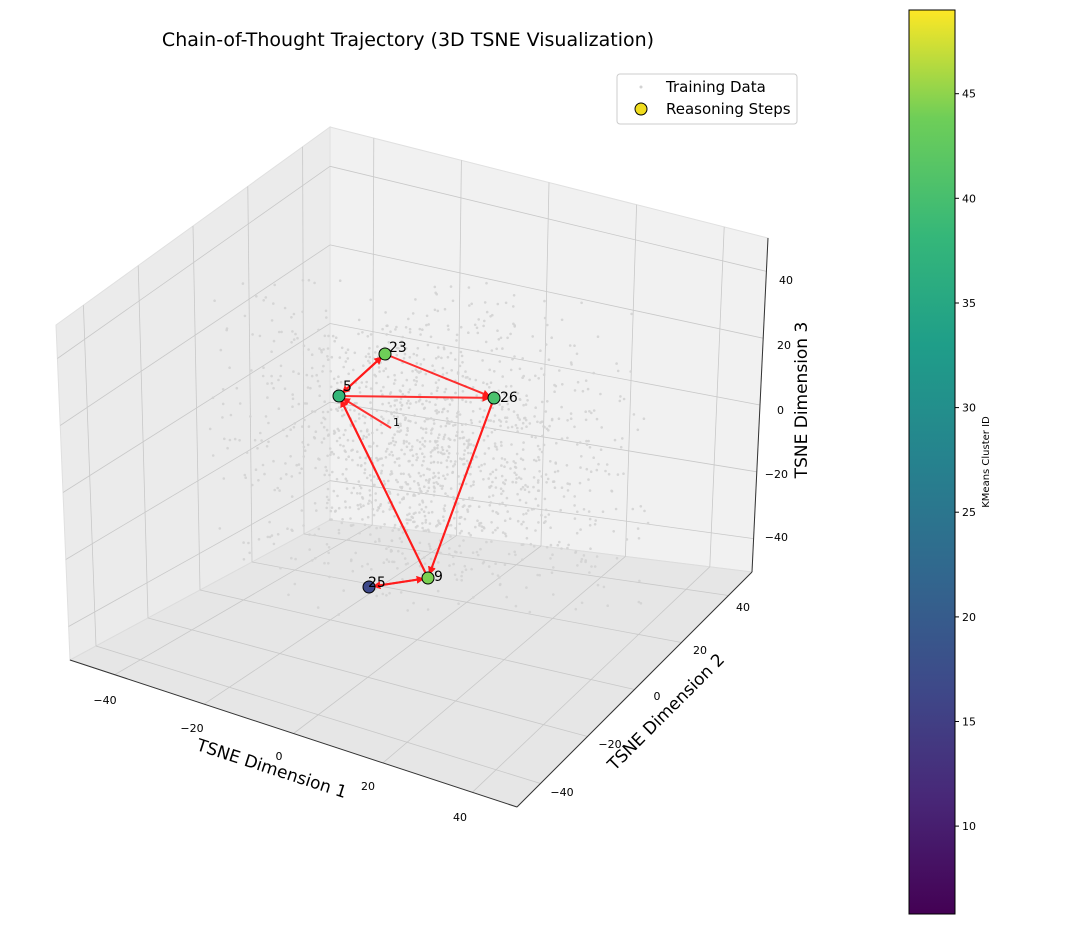  I want to click on step-marker, so click(339, 396).